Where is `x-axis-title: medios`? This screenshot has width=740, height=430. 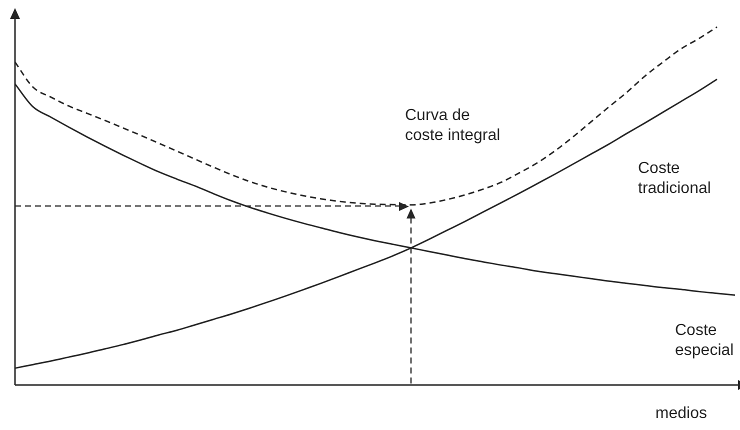 x-axis-title: medios is located at coordinates (681, 414).